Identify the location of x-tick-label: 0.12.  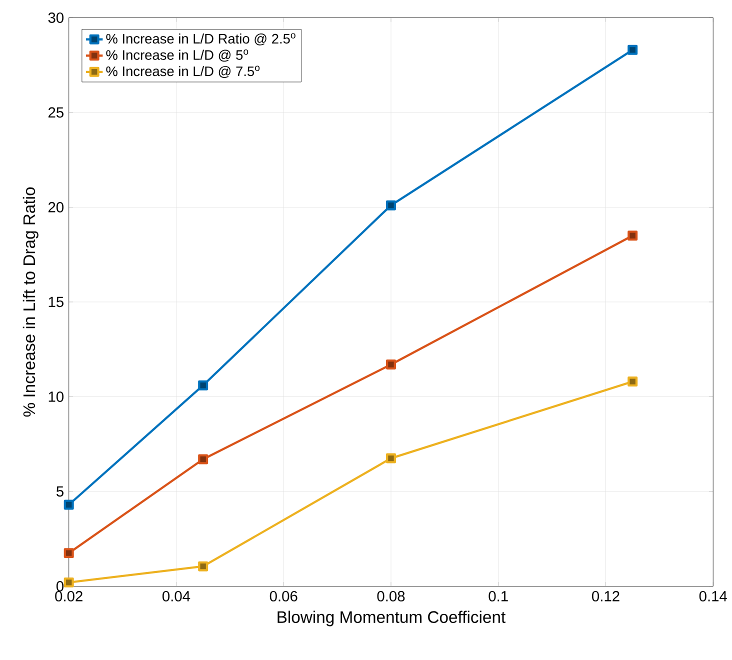
(606, 596).